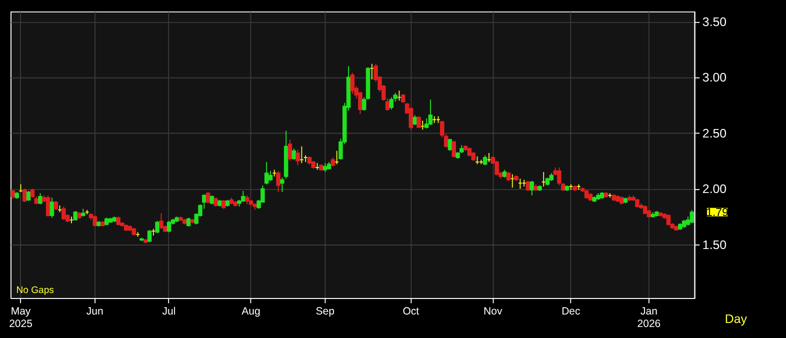 Image resolution: width=786 pixels, height=338 pixels. What do you see at coordinates (649, 318) in the screenshot?
I see `x-tick-label: Jan 2026` at bounding box center [649, 318].